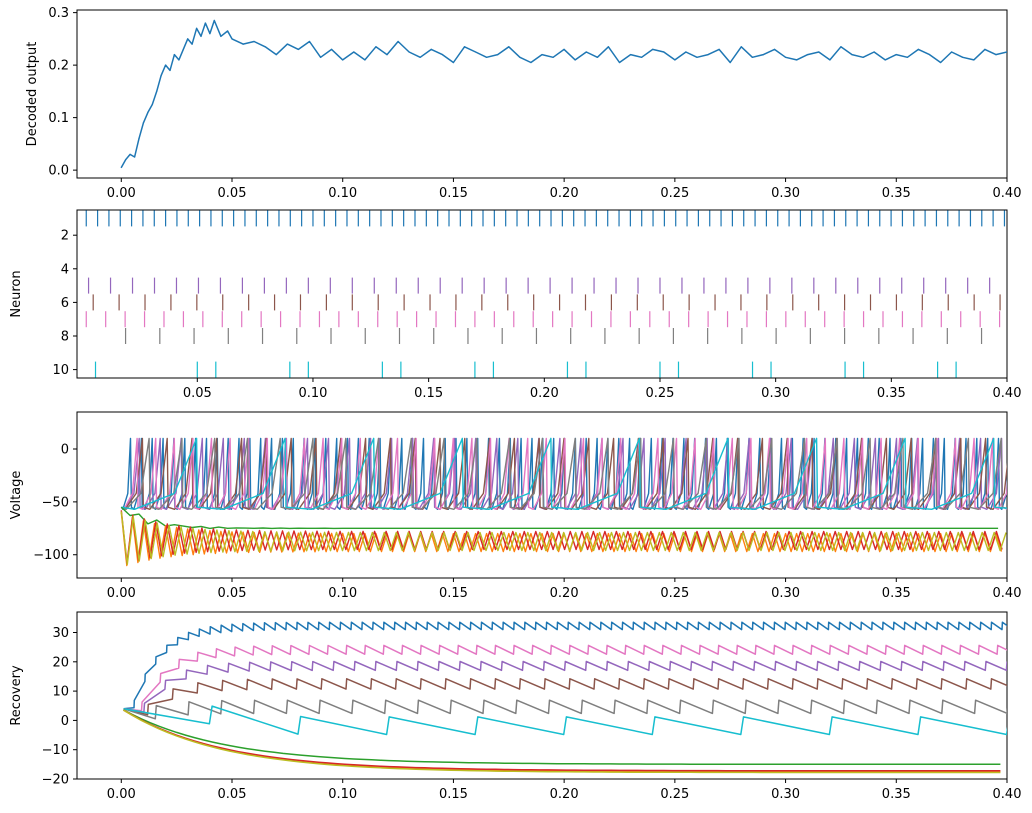 The image size is (1032, 813). Describe the element at coordinates (564, 193) in the screenshot. I see `x-tick-label: 0.20` at that location.